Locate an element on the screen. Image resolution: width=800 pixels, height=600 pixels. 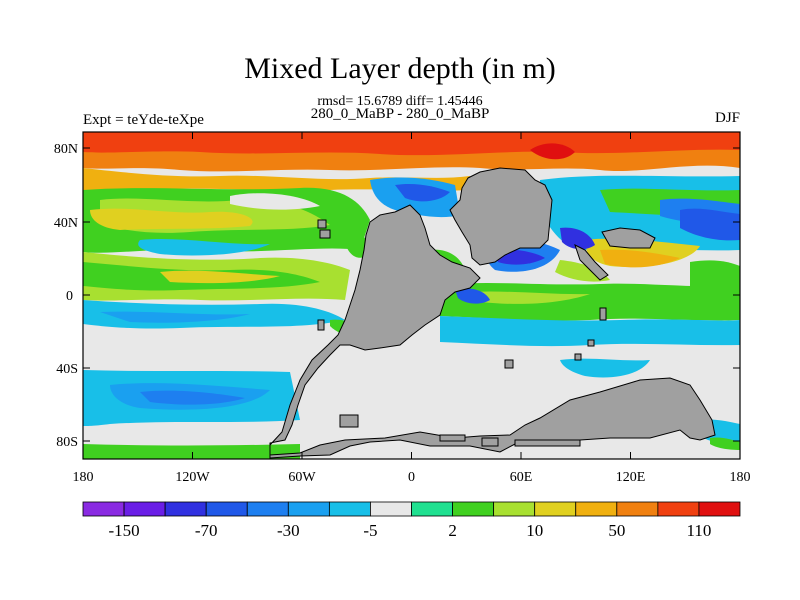
map-title: Mixed Layer depth (in m) is located at coordinates (400, 68).